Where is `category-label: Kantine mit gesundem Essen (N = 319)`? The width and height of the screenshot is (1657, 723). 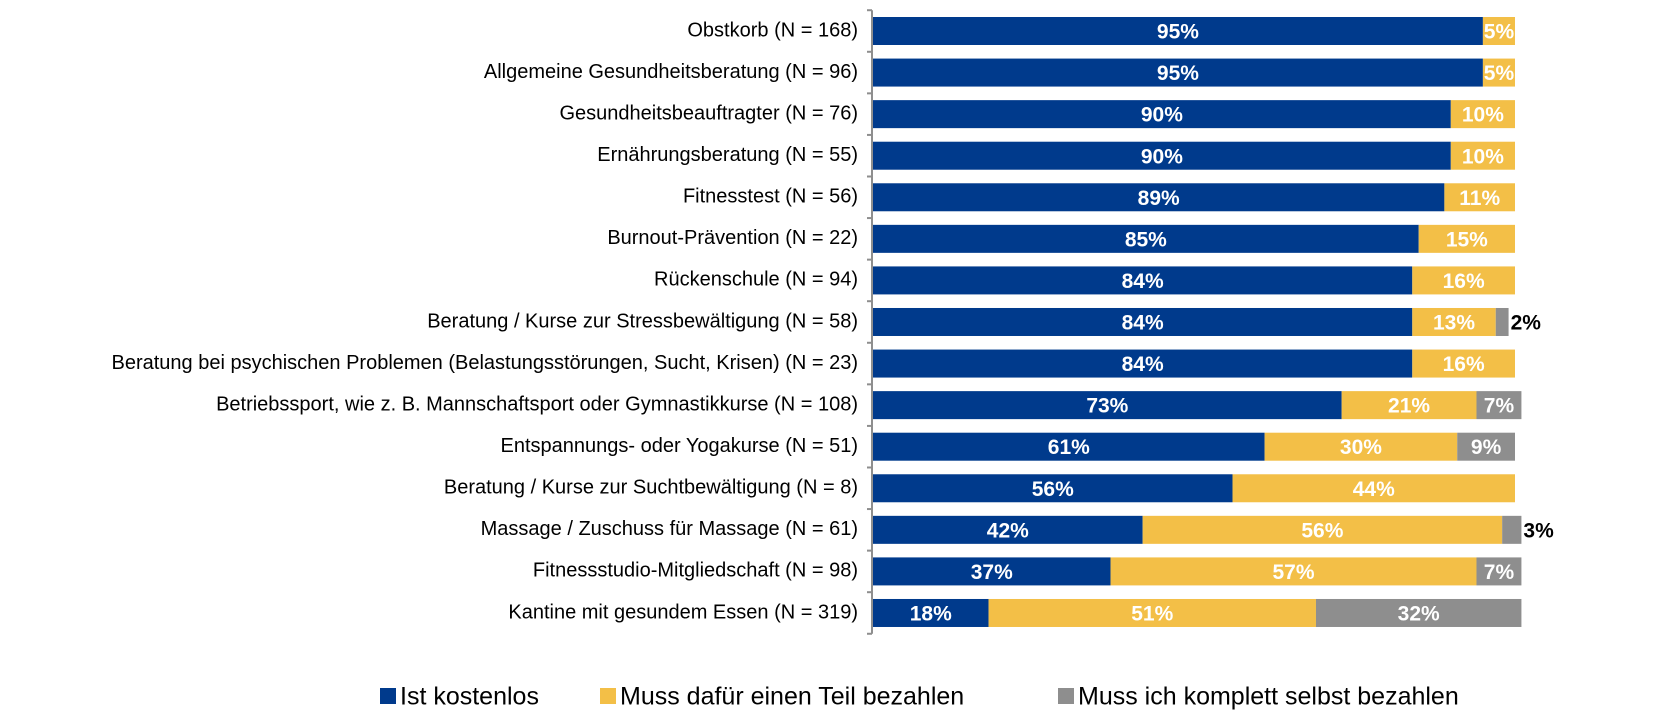 category-label: Kantine mit gesundem Essen (N = 319) is located at coordinates (683, 612).